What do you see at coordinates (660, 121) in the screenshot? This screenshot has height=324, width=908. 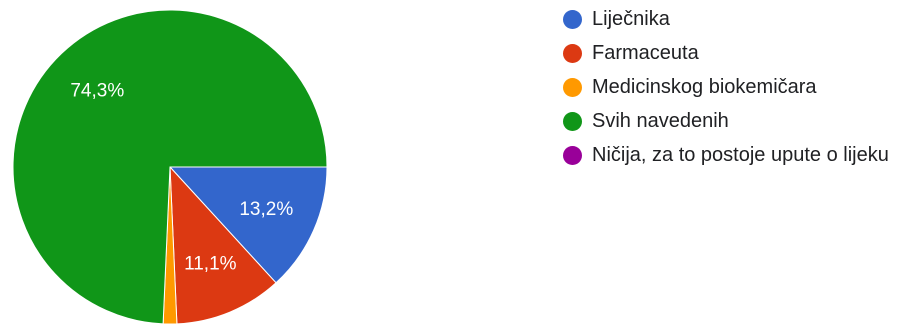 I see `legend-label: Svih navedenih` at bounding box center [660, 121].